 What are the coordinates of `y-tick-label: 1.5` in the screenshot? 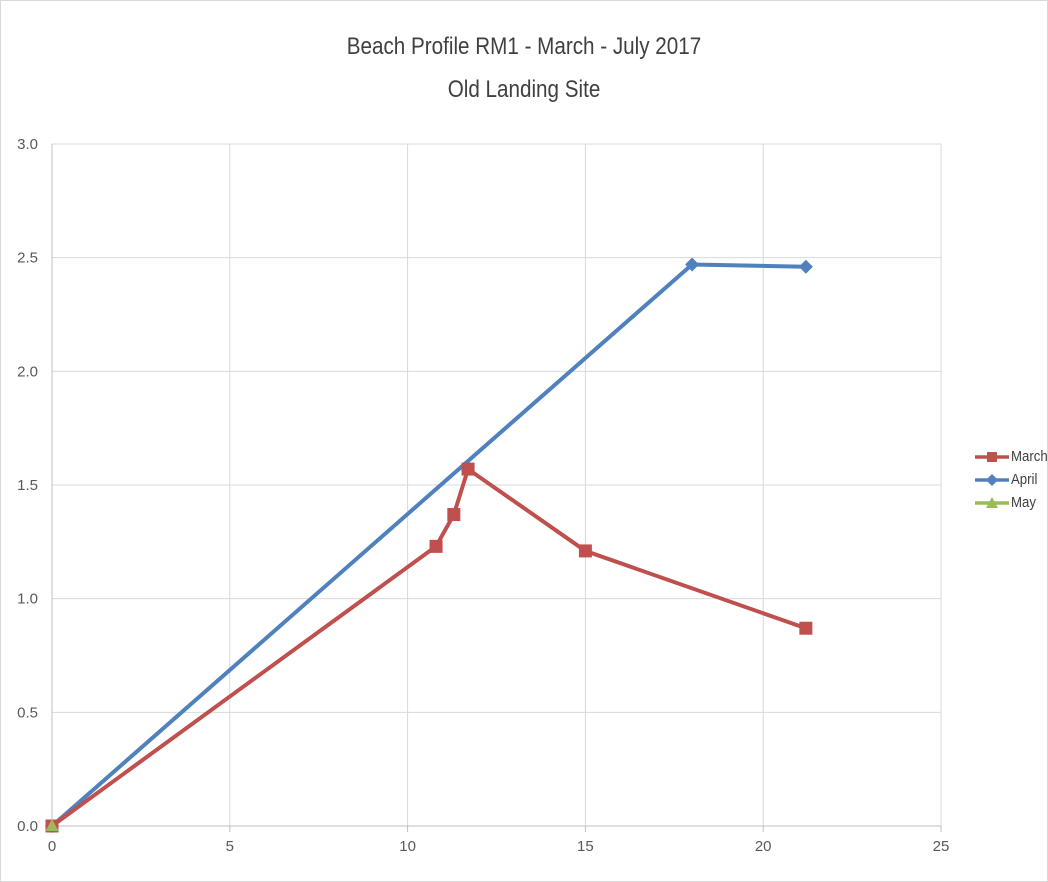 It's located at (27, 485).